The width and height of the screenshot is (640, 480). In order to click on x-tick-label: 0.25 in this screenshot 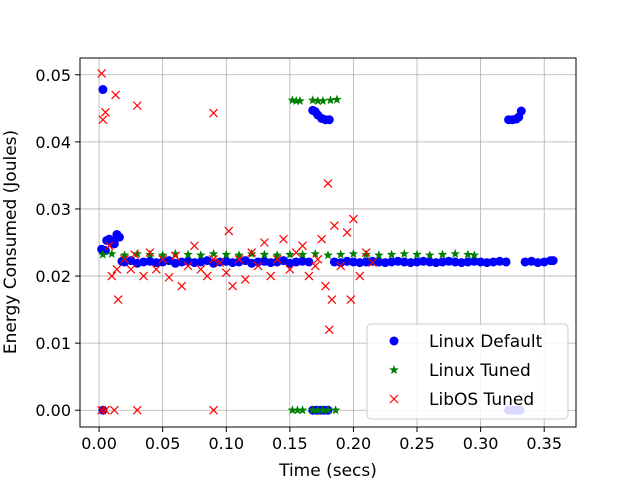, I will do `click(417, 443)`.